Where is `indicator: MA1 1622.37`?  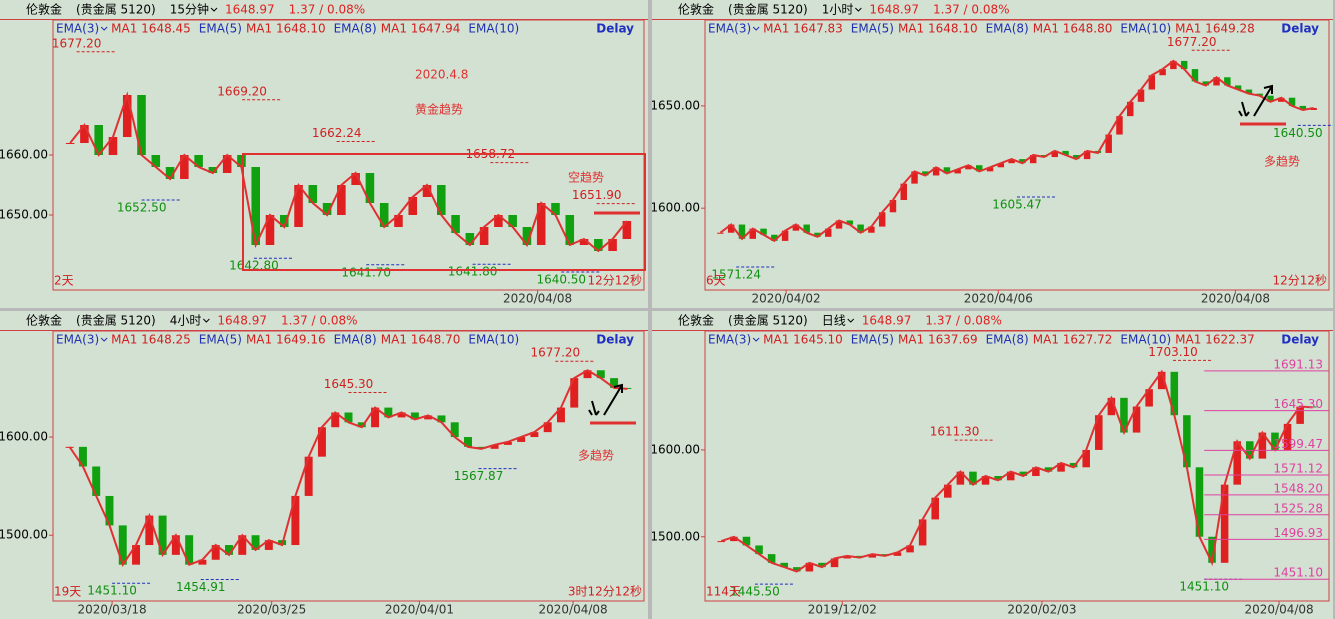
indicator: MA1 1622.37 is located at coordinates (1215, 340).